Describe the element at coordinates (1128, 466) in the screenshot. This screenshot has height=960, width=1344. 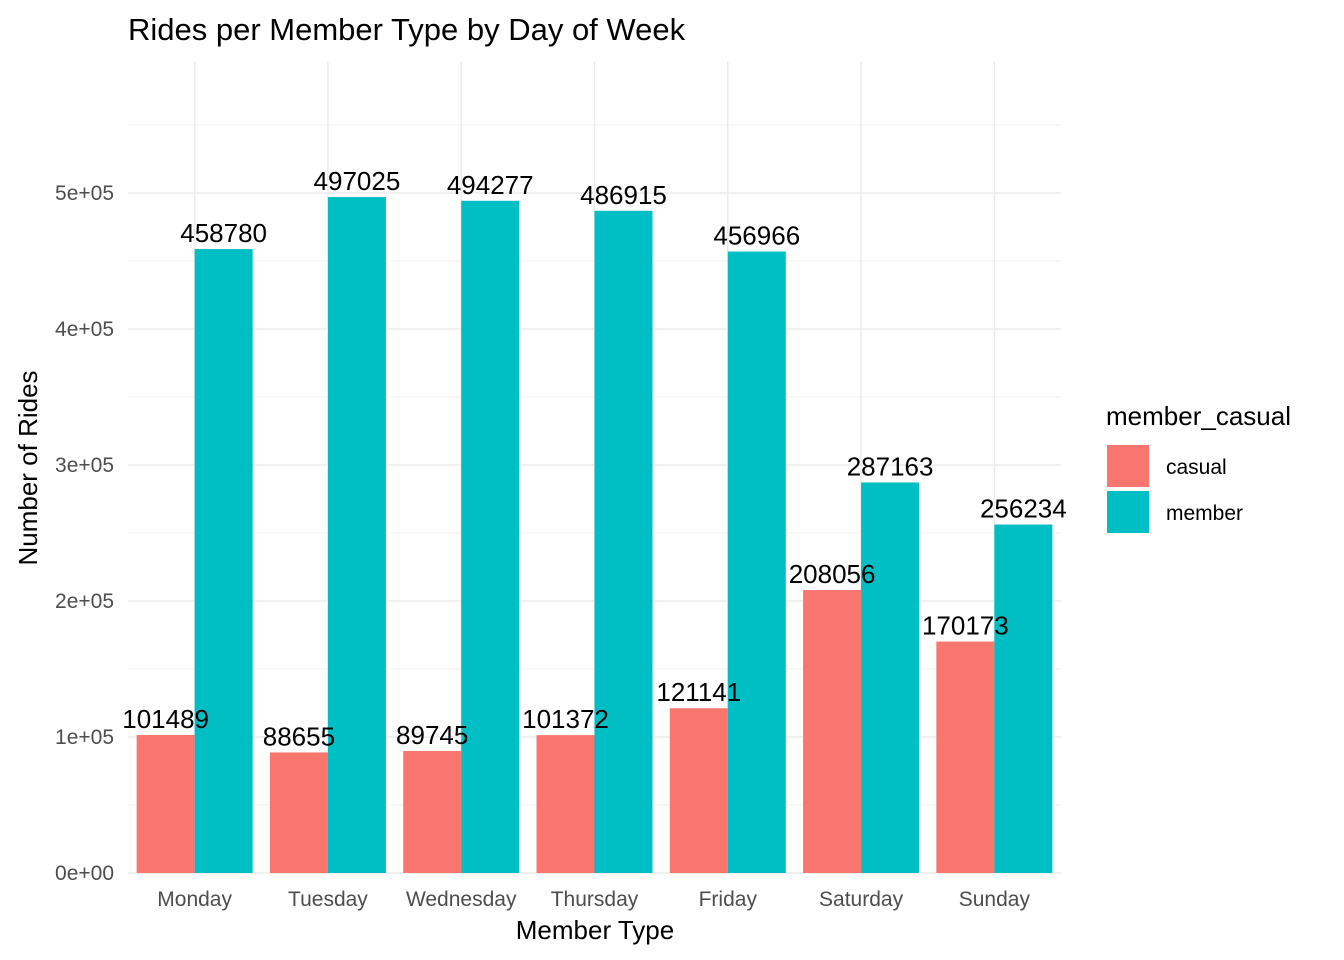
I see `legend-key-casual` at that location.